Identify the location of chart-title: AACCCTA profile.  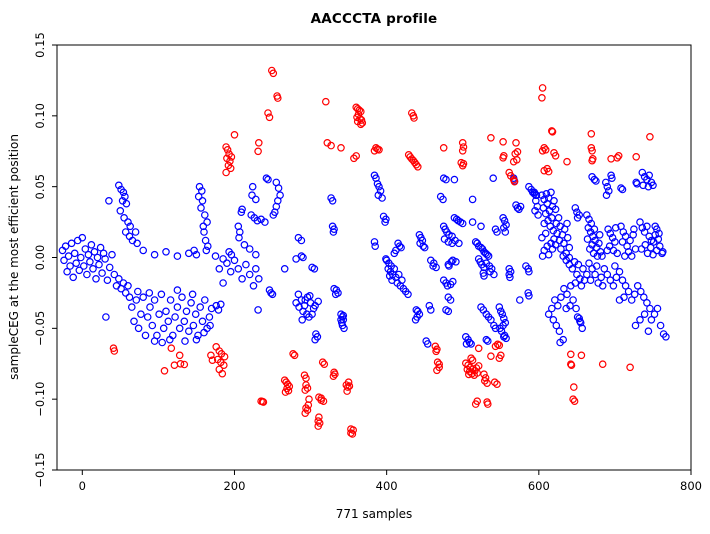
(374, 19).